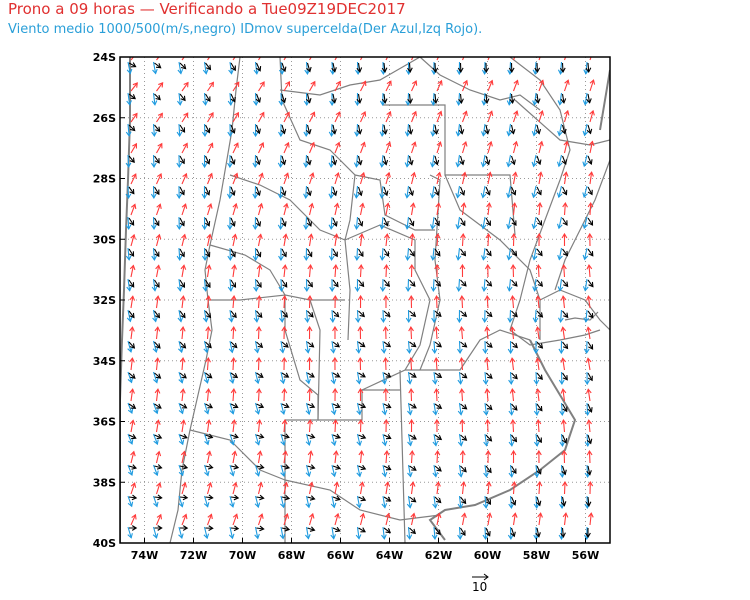  Describe the element at coordinates (340, 555) in the screenshot. I see `lon-tick-label: 66W` at that location.